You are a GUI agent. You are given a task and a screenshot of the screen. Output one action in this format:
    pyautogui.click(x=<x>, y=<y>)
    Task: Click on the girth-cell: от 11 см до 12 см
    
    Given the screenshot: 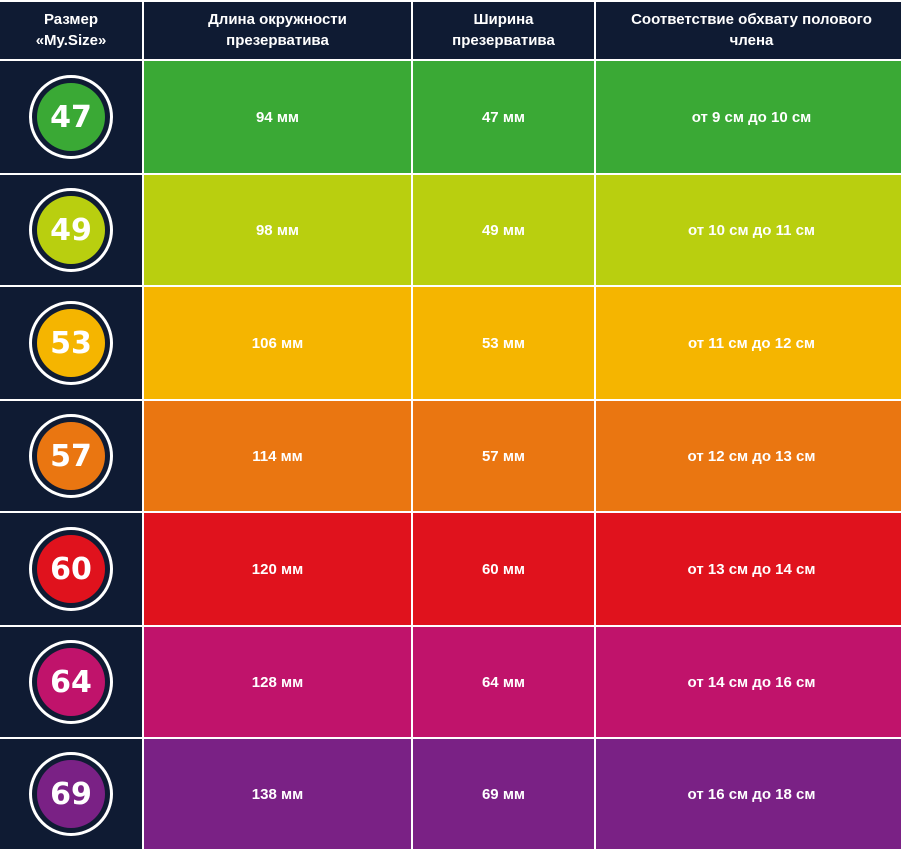 What is the action you would take?
    pyautogui.click(x=748, y=343)
    